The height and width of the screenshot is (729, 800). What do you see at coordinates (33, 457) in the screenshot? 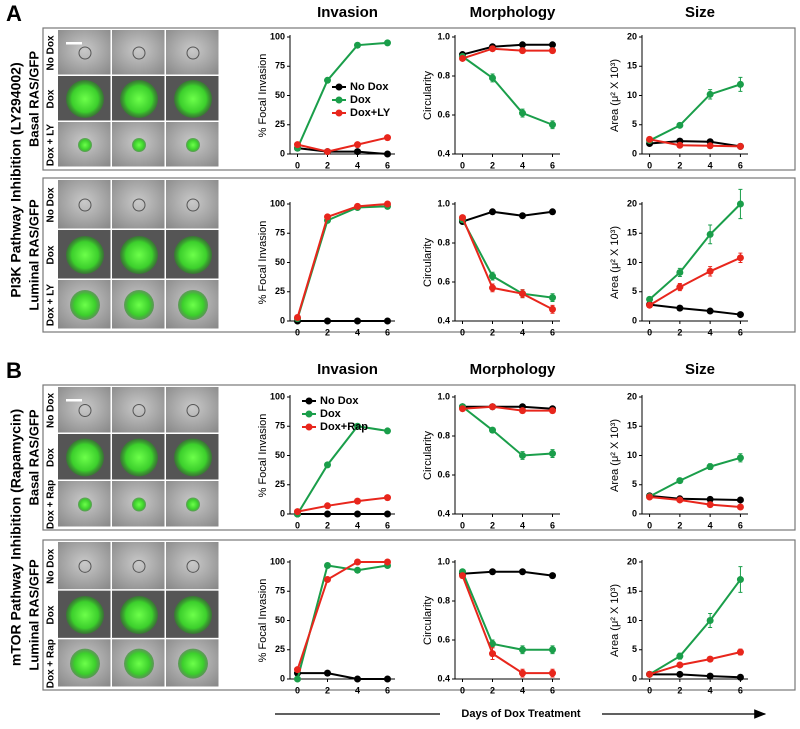
I see `row-label: Basal RAS/GFP` at bounding box center [33, 457].